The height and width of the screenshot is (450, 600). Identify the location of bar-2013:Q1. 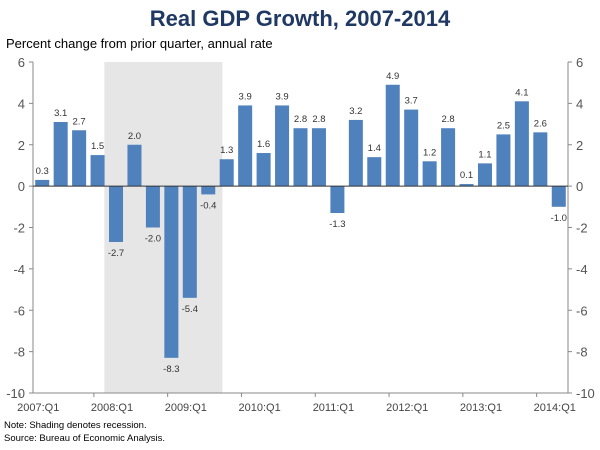
(484, 175).